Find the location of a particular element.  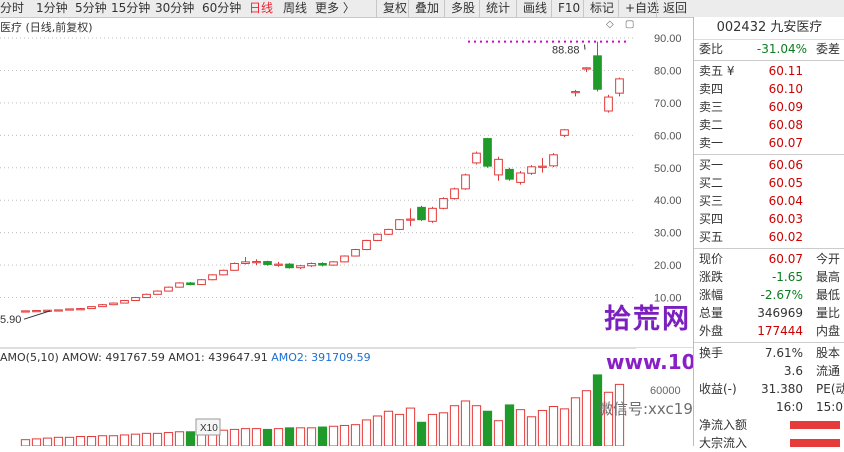

tab-5min: 5分钟 is located at coordinates (91, 8).